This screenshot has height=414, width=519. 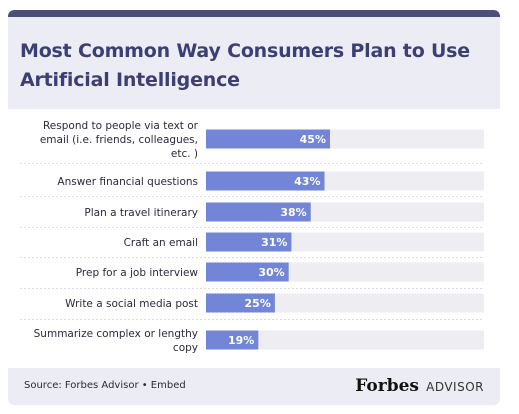 I want to click on category-label: Respond to people via text or, so click(x=121, y=126).